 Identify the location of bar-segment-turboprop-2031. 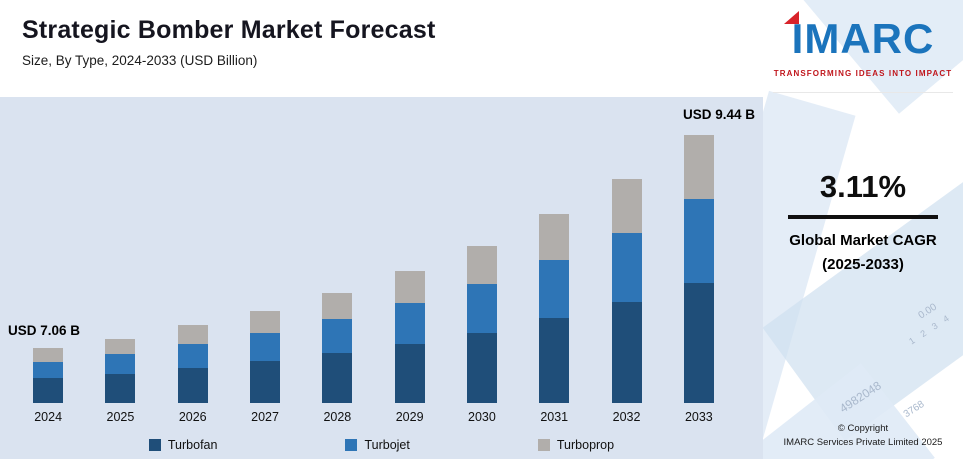
(554, 237).